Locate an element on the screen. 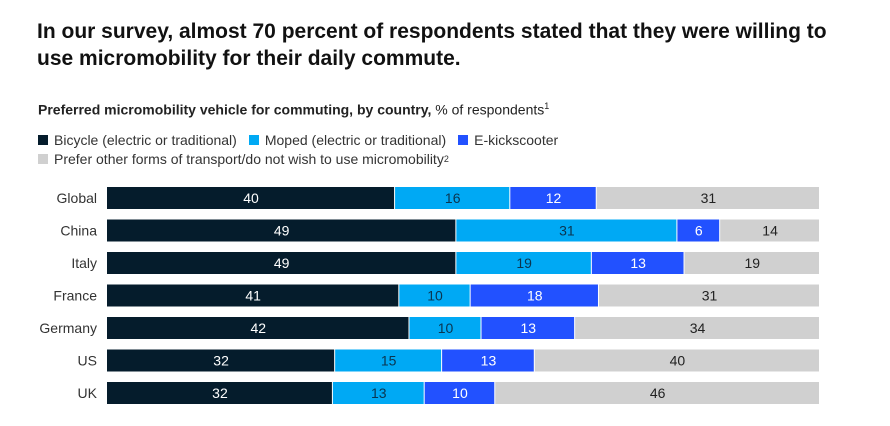 The height and width of the screenshot is (426, 890). legend-label-moped: Moped (electric or traditional) is located at coordinates (355, 140).